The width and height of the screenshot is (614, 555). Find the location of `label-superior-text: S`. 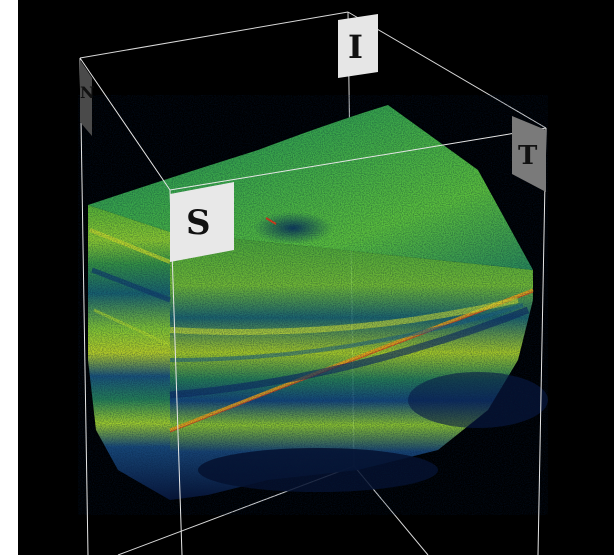

label-superior-text: S is located at coordinates (198, 223).